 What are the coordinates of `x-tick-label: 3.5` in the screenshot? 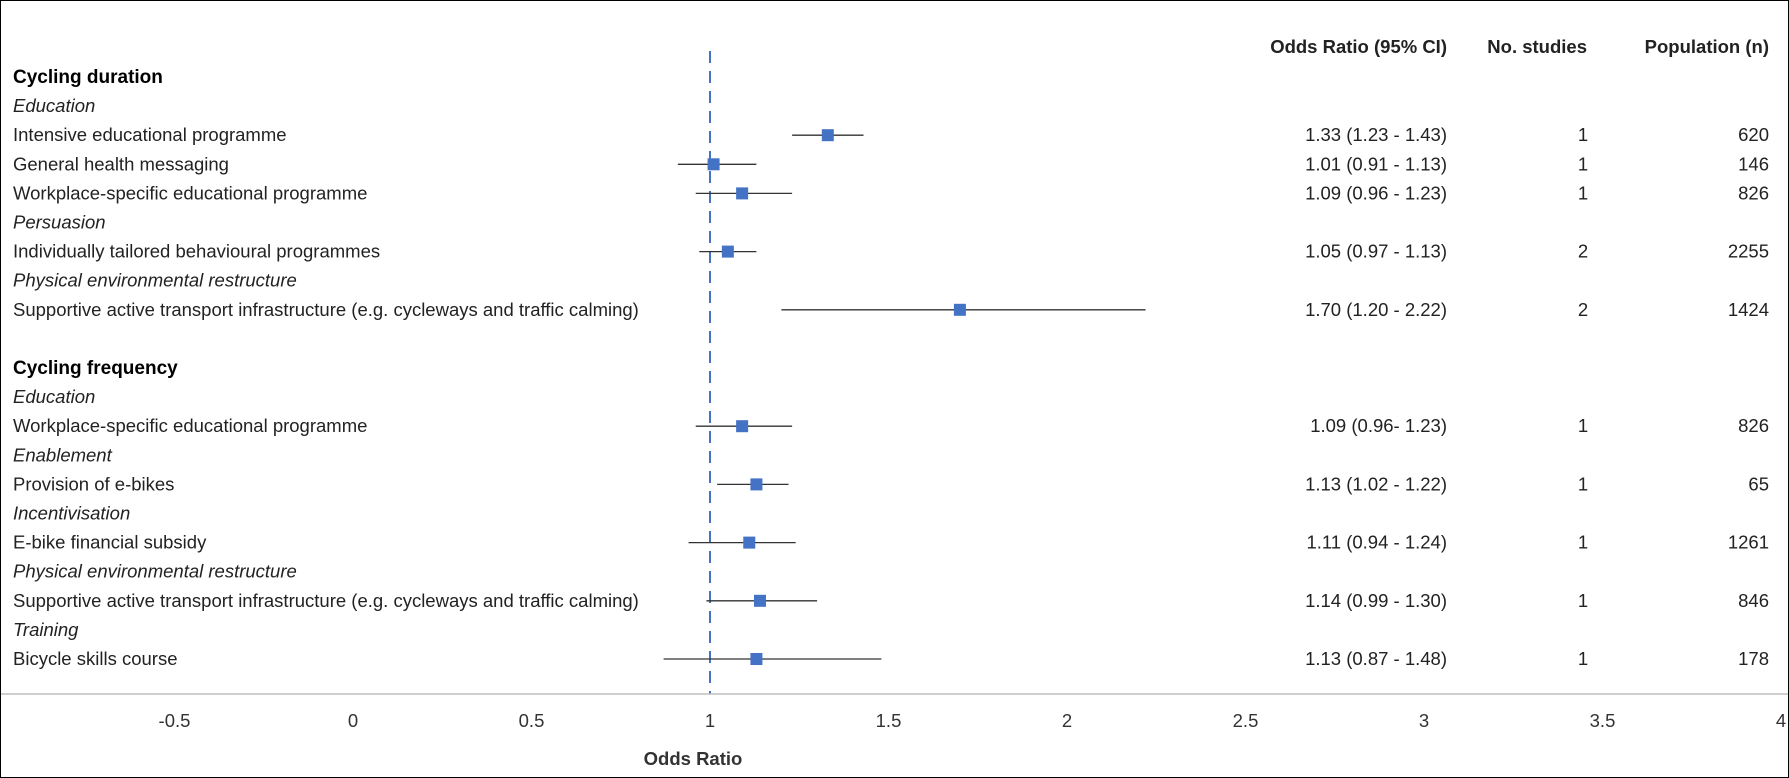 It's located at (1603, 720).